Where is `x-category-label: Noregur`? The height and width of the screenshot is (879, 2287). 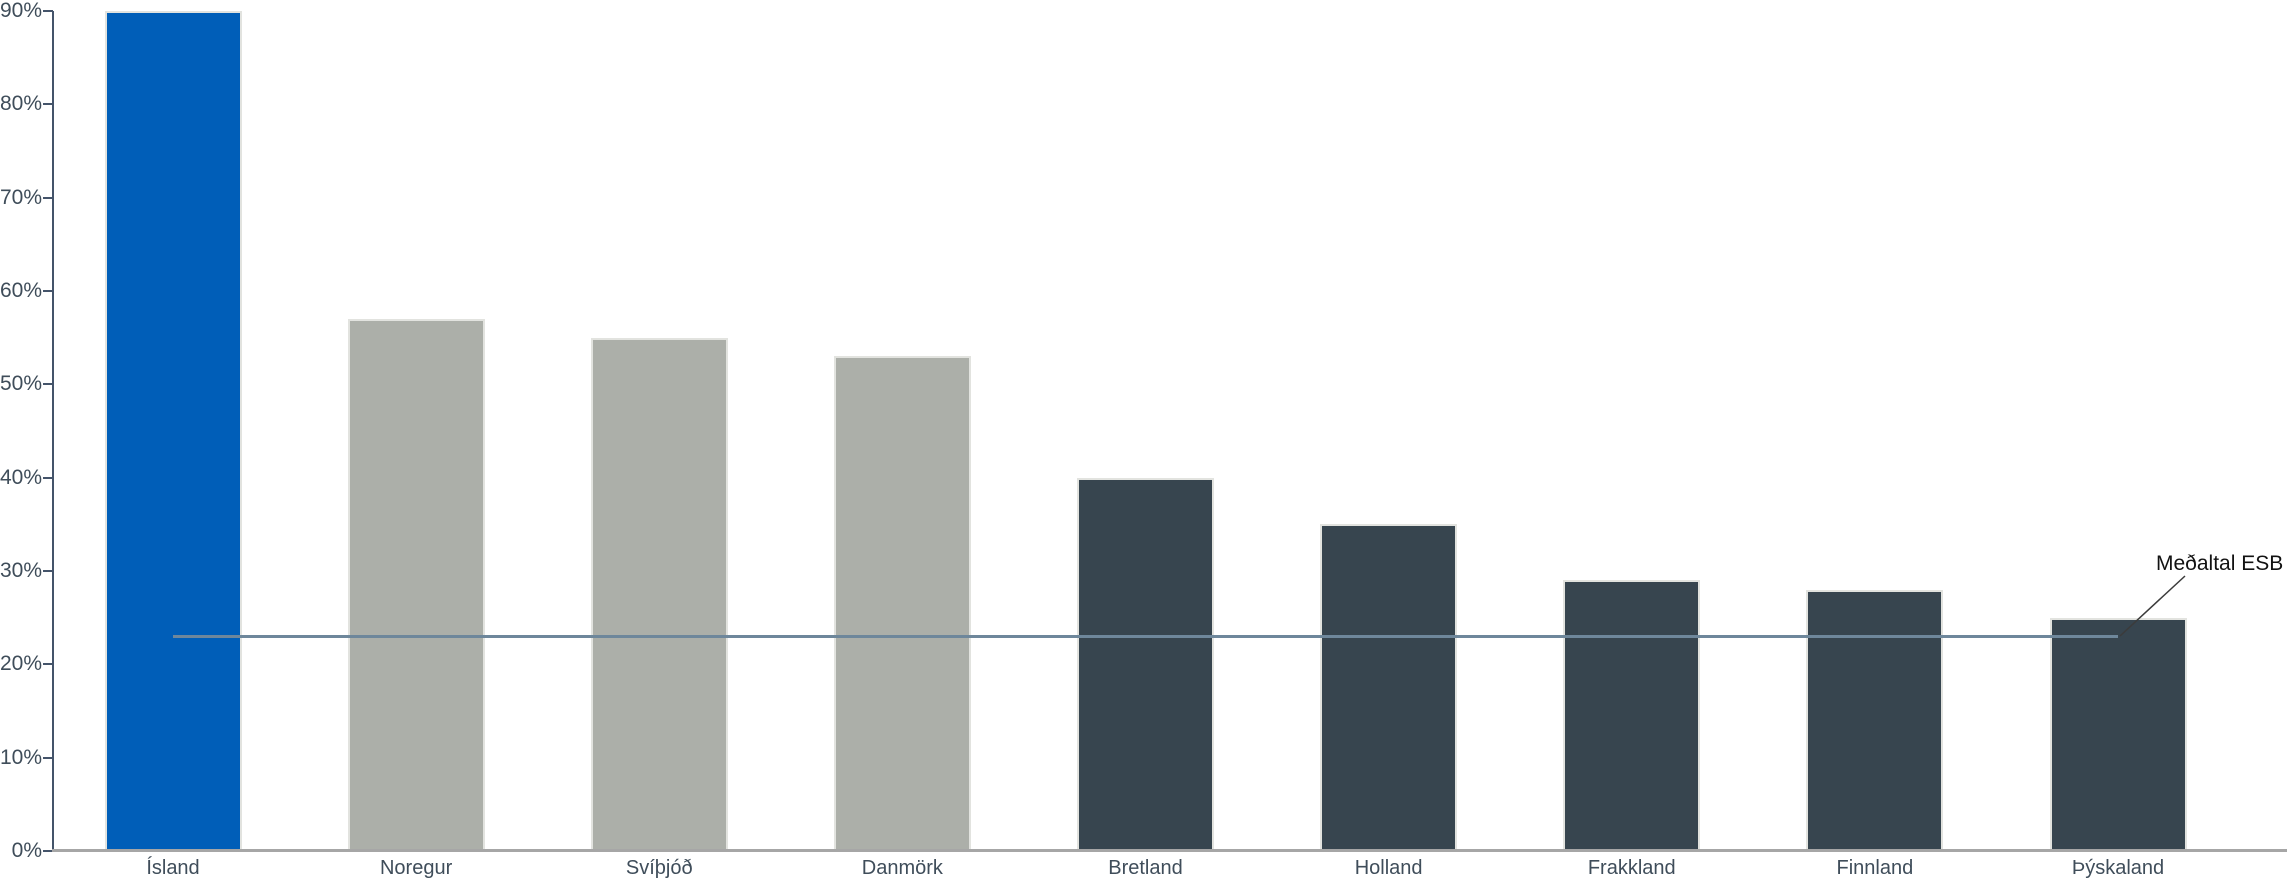 x-category-label: Noregur is located at coordinates (416, 868).